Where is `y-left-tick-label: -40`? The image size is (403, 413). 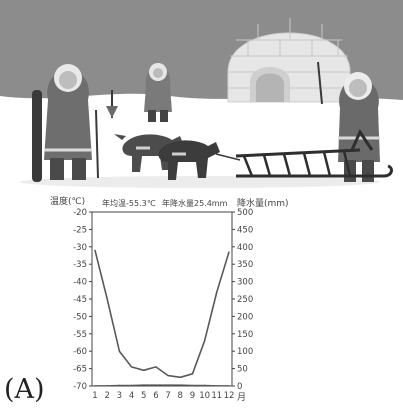 y-left-tick-label: -40 is located at coordinates (80, 283).